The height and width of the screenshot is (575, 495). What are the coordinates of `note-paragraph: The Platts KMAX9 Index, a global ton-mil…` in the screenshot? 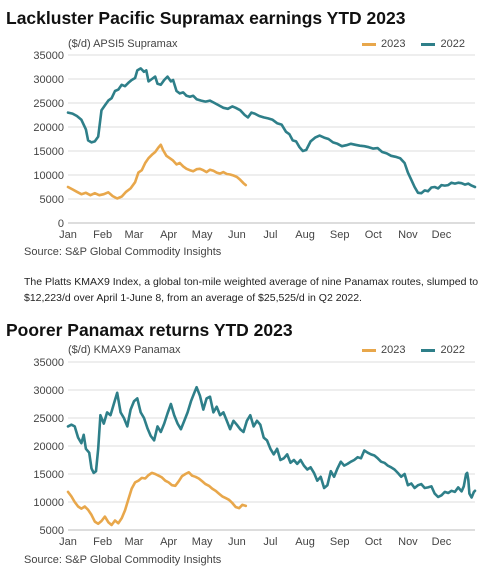 It's located at (251, 290).